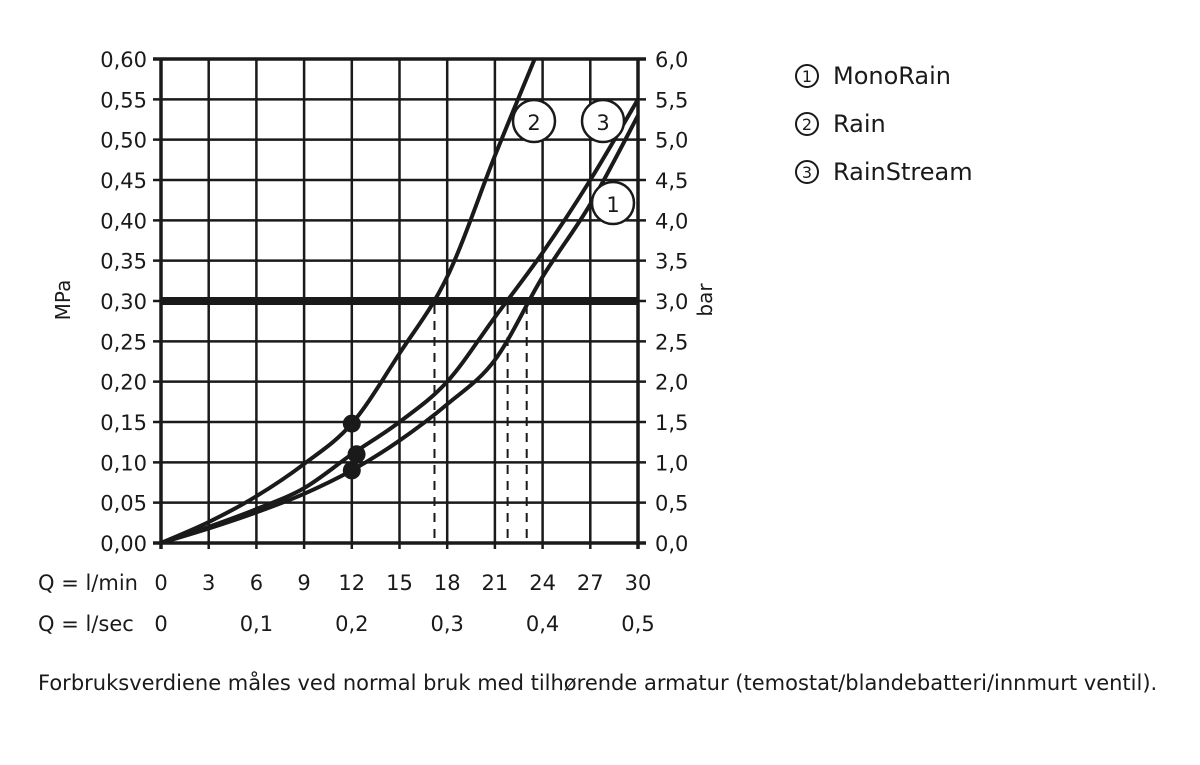  What do you see at coordinates (638, 583) in the screenshot?
I see `x-tick-label-lmin: 30` at bounding box center [638, 583].